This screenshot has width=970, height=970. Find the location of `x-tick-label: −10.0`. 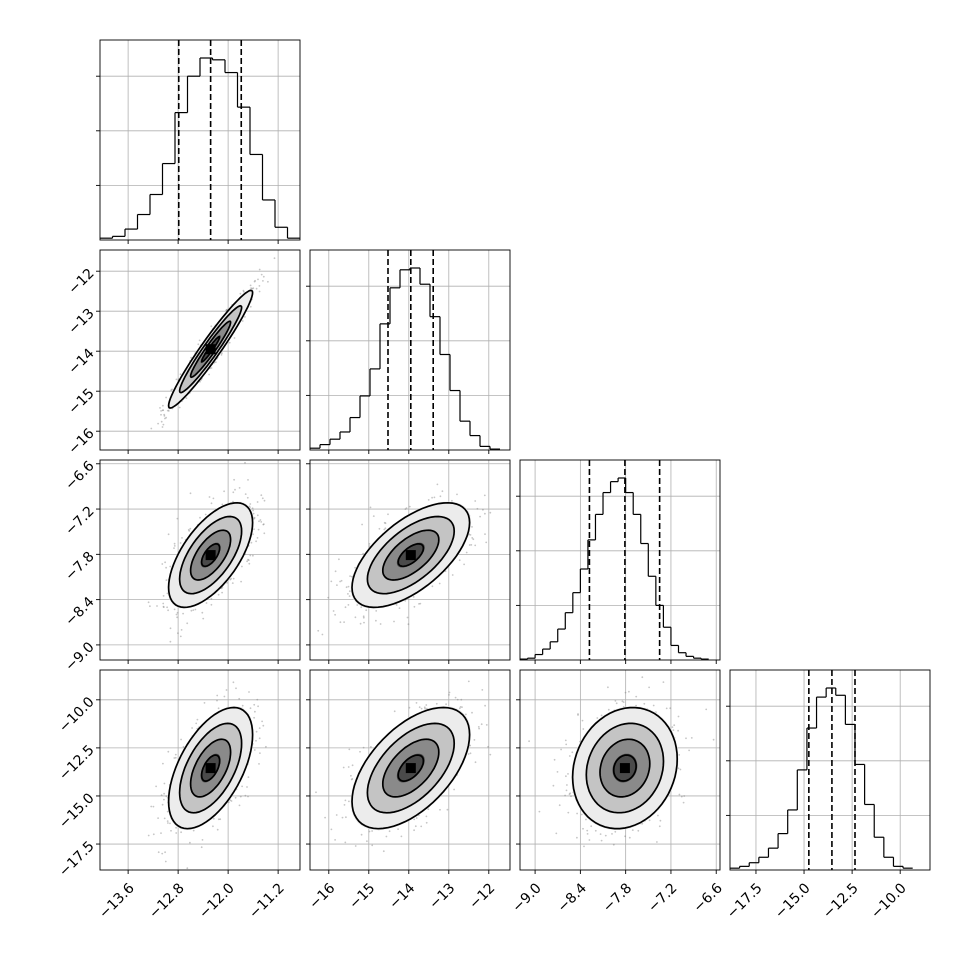

x-tick-label: −10.0 is located at coordinates (889, 901).